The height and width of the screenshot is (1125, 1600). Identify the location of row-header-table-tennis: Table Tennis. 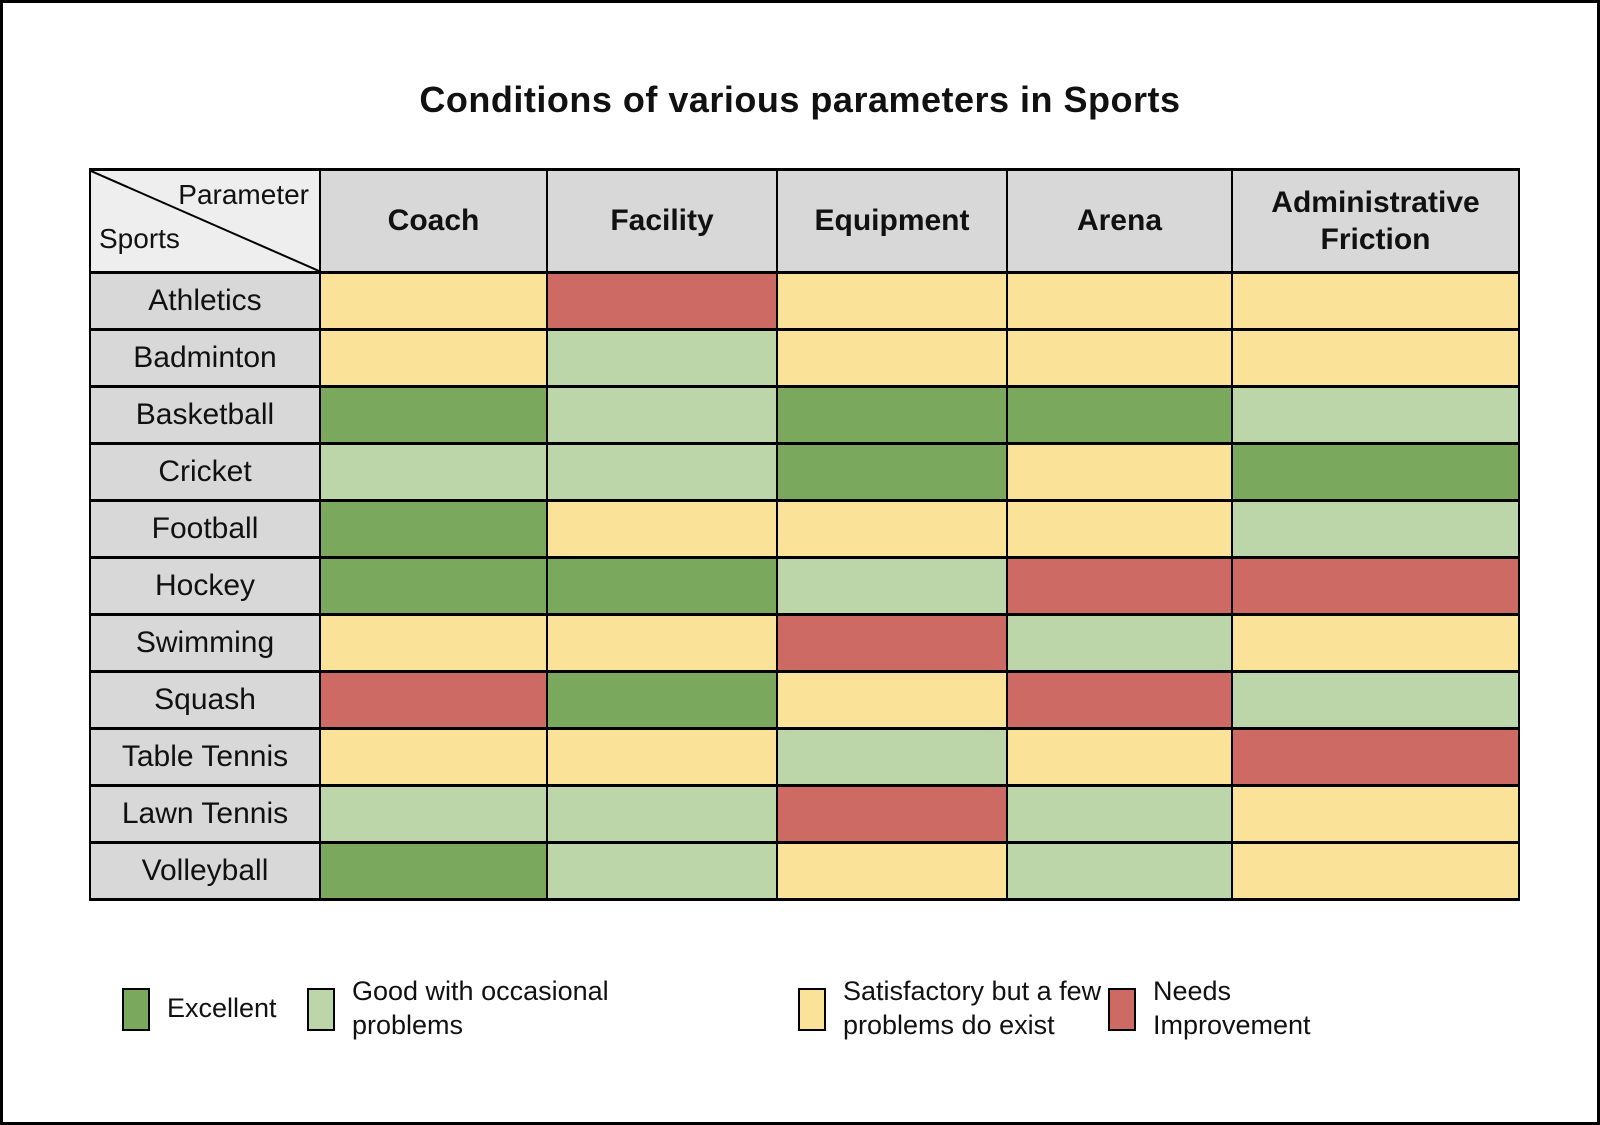
(205, 757).